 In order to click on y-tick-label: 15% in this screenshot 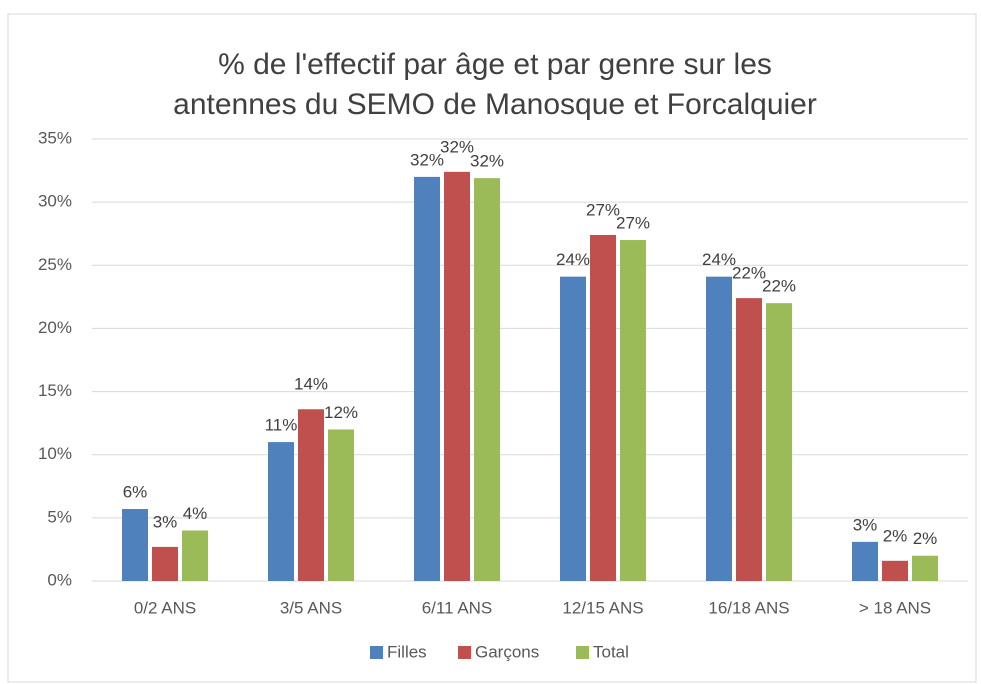, I will do `click(55, 390)`.